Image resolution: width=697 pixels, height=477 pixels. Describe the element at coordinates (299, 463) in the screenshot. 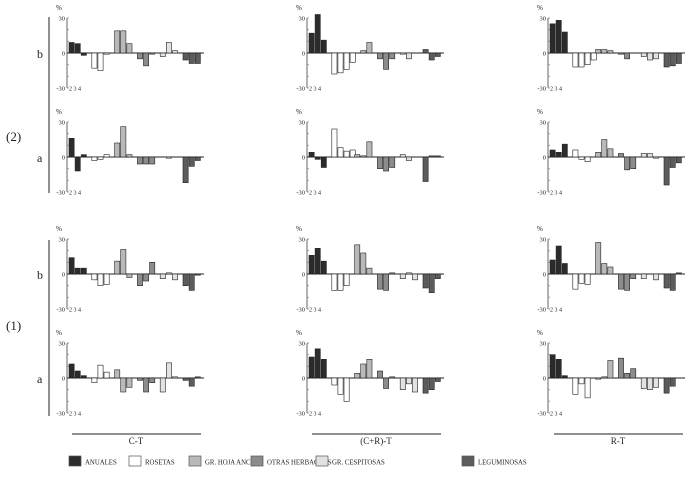

I see `legend-label: OTRAS HERBACEAS` at that location.